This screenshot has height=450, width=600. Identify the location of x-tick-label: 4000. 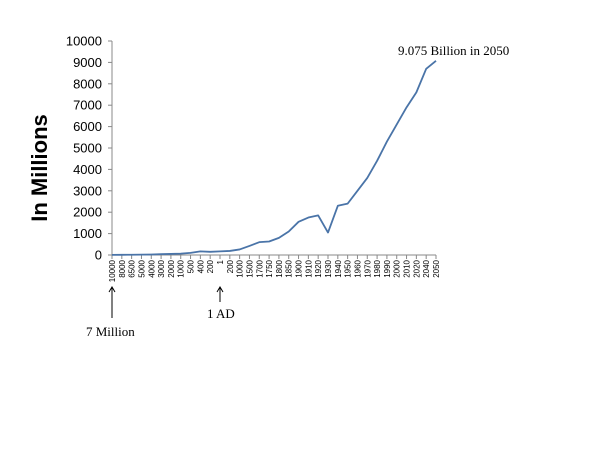
(151, 268).